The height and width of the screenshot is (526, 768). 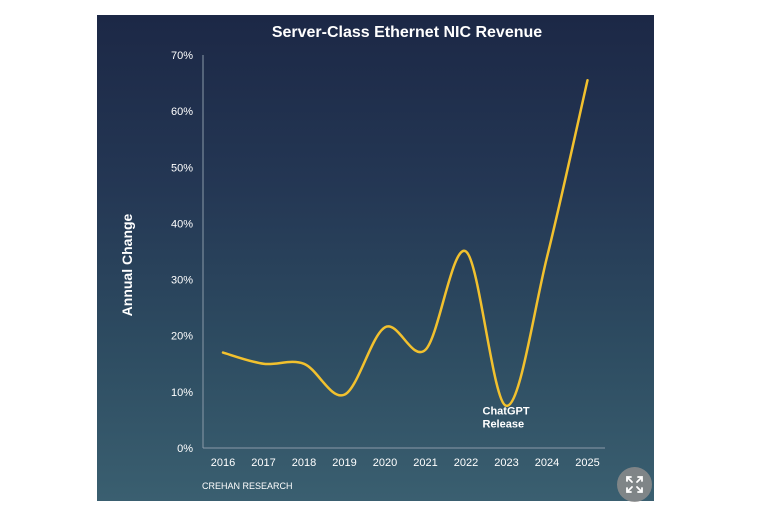 I want to click on y-tick-label: 40%, so click(x=182, y=224).